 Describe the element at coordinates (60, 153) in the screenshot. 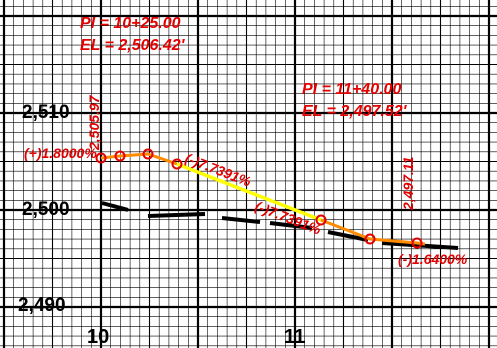

I see `grade-label-1: (+)1.8000%` at that location.